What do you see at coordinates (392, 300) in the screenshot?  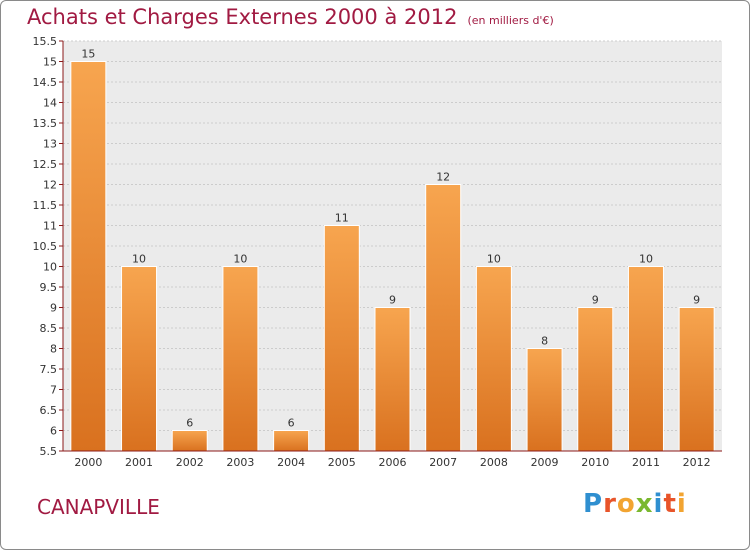 I see `value-label-2006: 9` at bounding box center [392, 300].